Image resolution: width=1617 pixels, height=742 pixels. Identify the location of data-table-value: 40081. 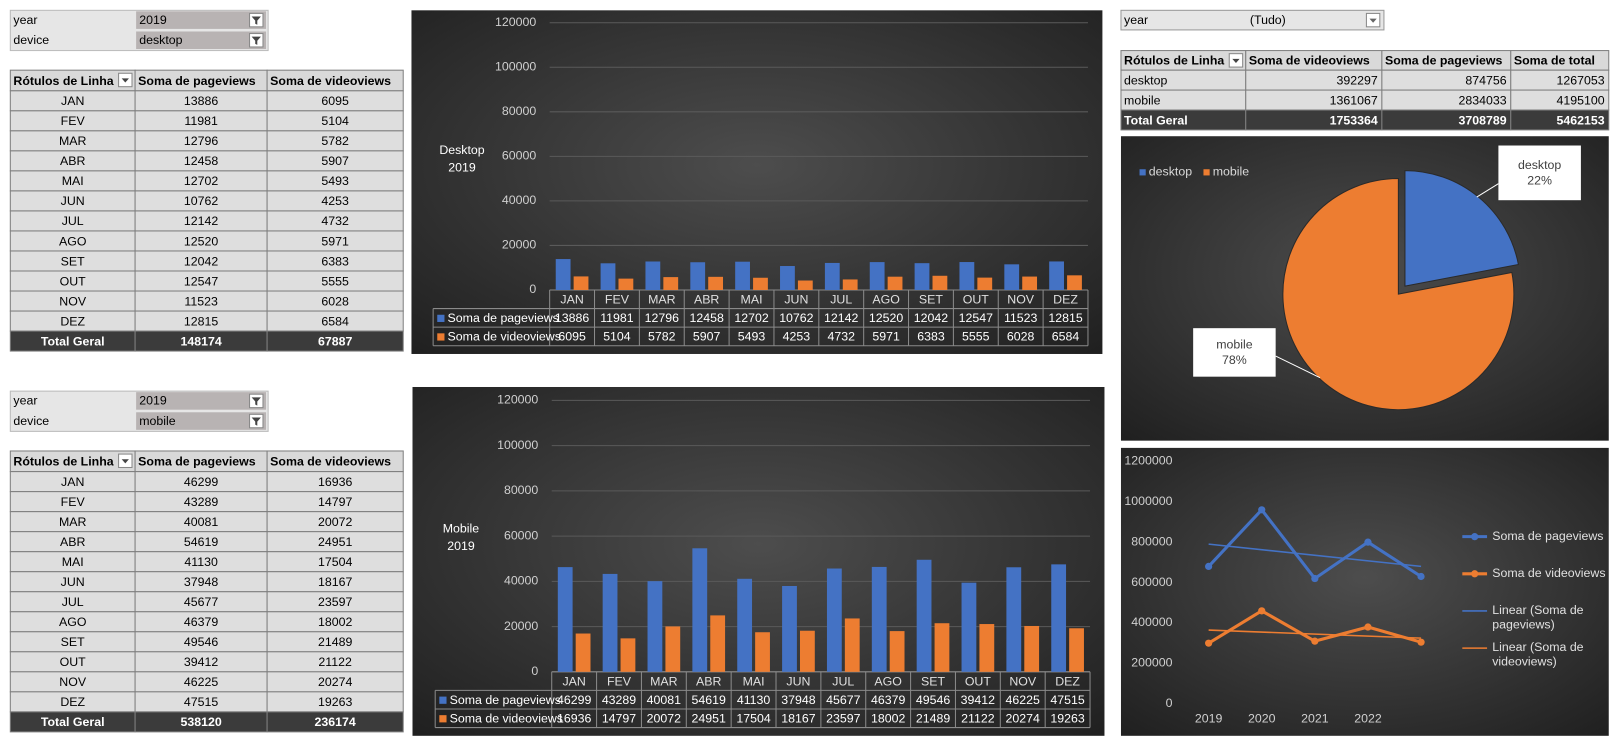
(664, 700).